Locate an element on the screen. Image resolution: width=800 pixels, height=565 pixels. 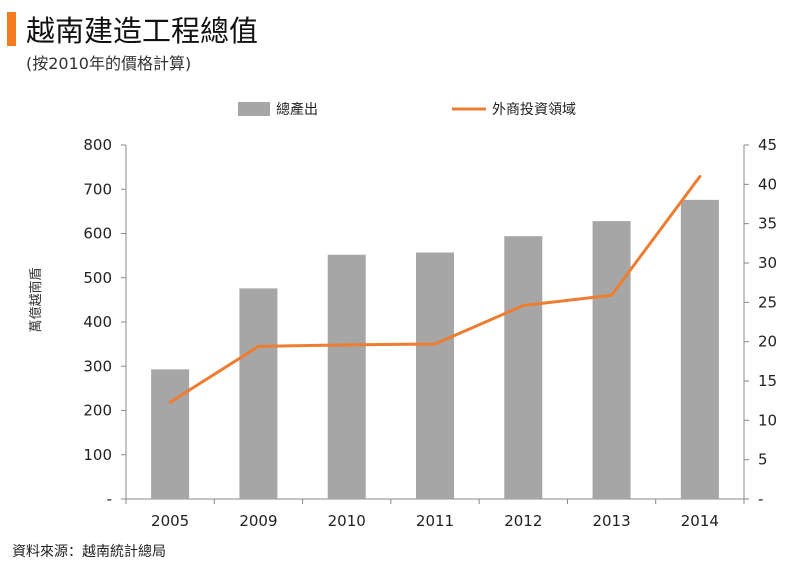
chart-subtitle: (按2010年的價格計算) is located at coordinates (109, 63).